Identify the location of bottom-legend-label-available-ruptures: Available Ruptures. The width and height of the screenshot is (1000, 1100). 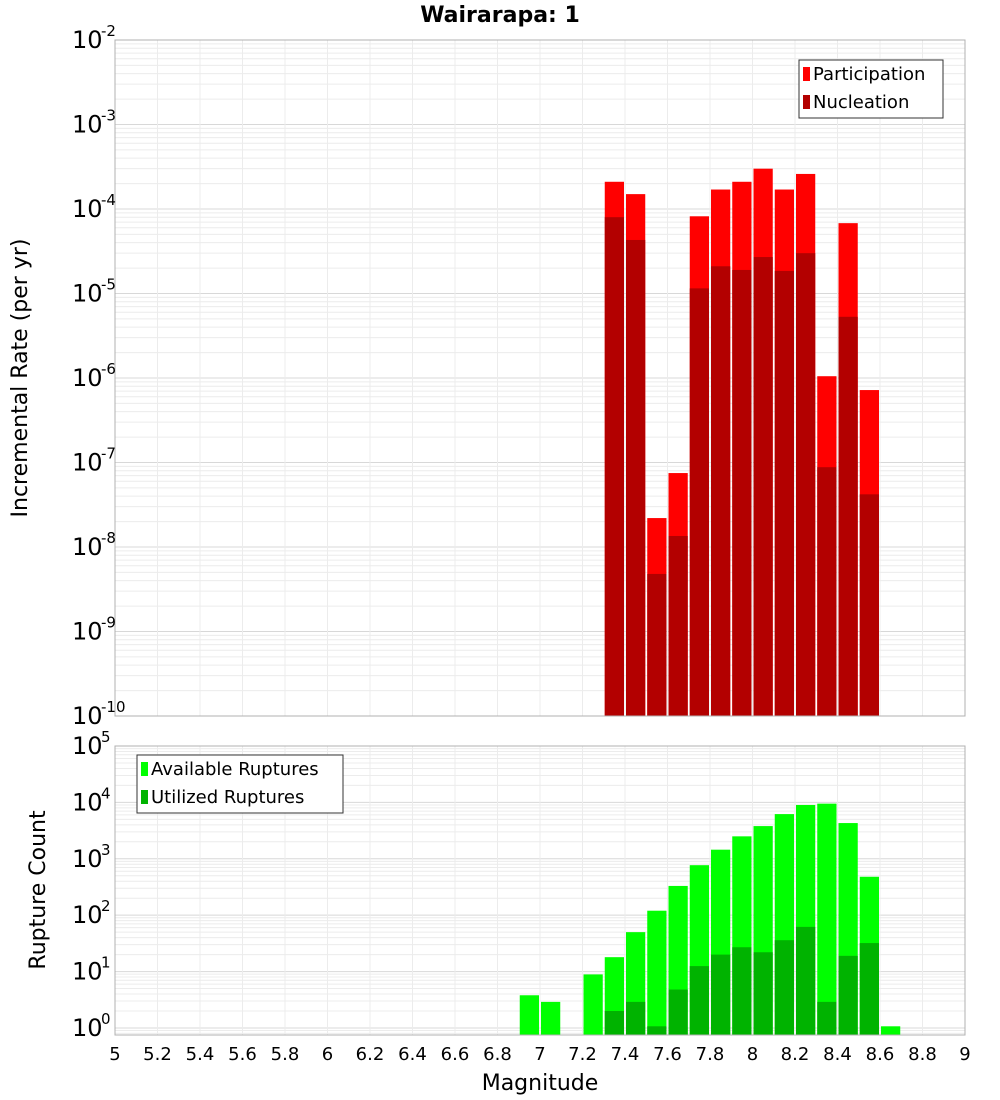
(235, 769).